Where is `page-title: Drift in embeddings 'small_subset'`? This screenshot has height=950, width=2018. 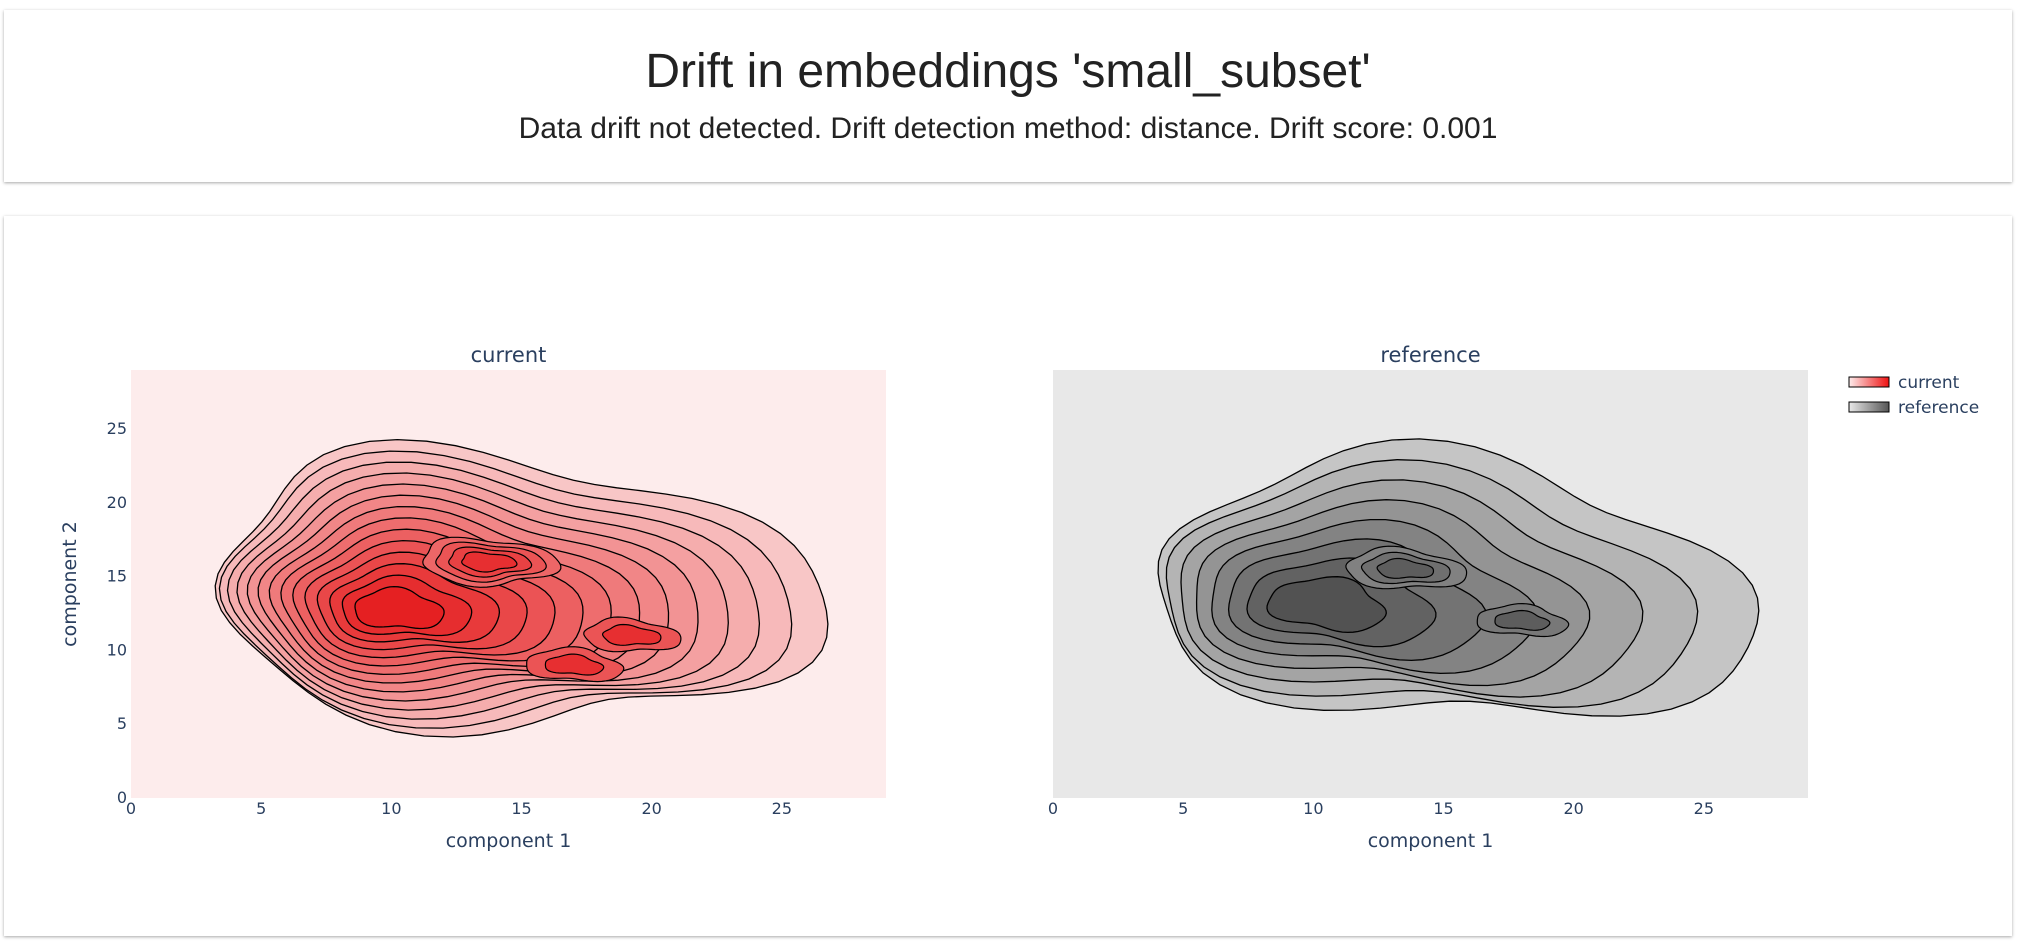
page-title: Drift in embeddings 'small_subset' is located at coordinates (1008, 71).